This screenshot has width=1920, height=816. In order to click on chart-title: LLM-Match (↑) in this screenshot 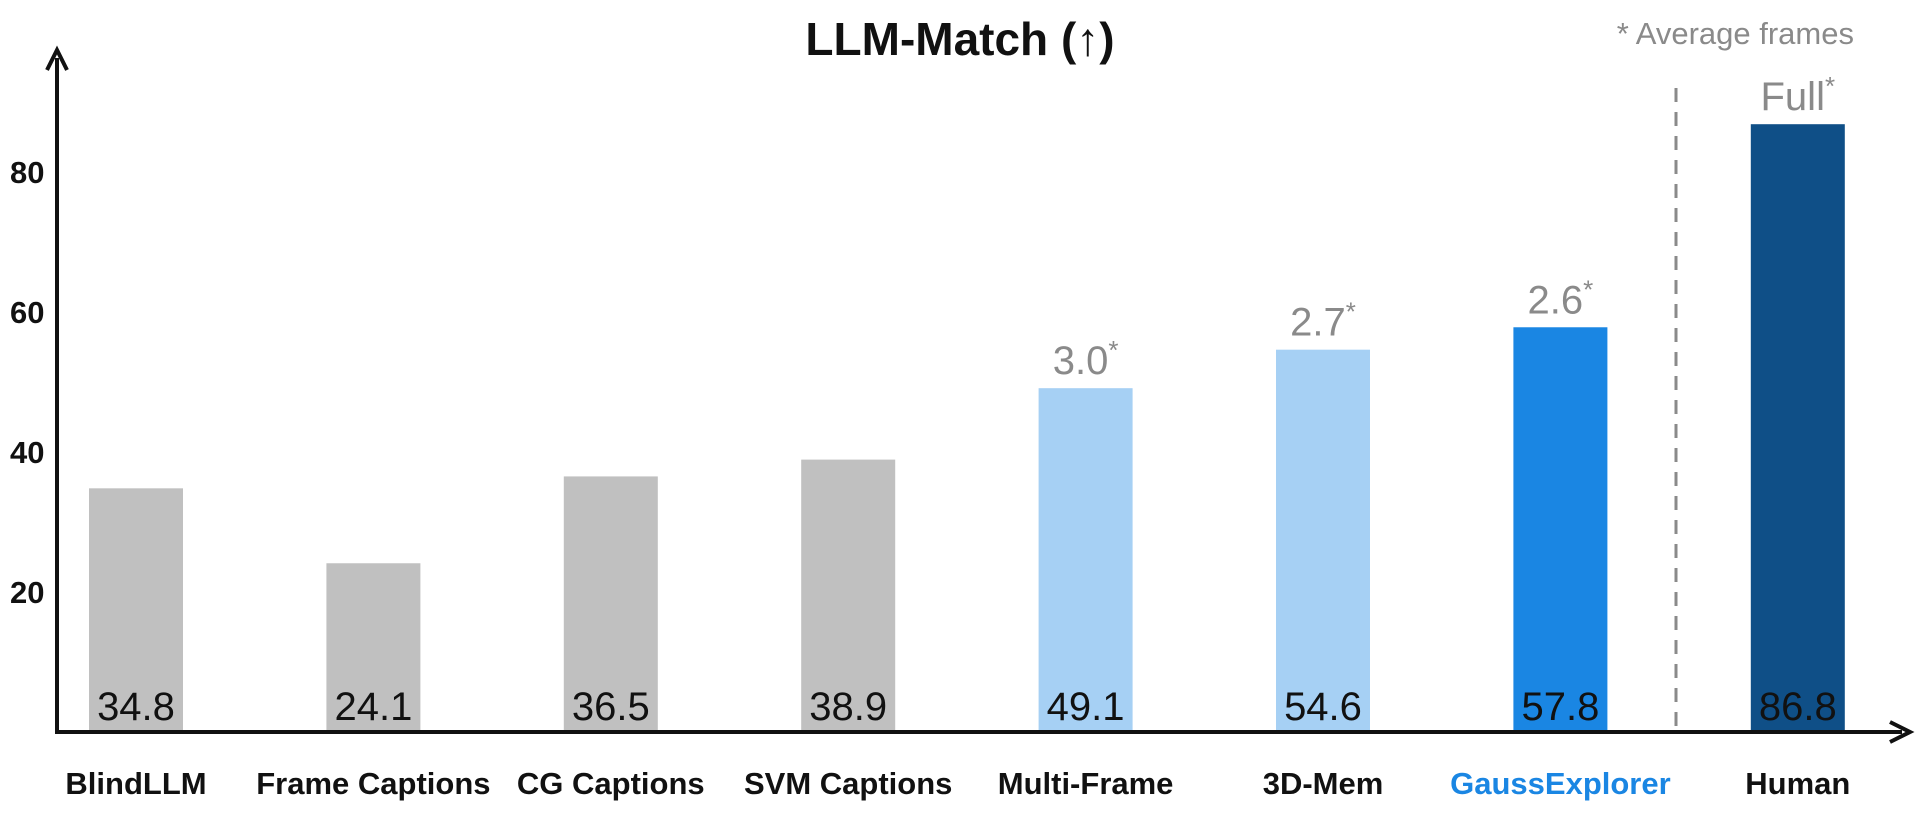, I will do `click(959, 39)`.